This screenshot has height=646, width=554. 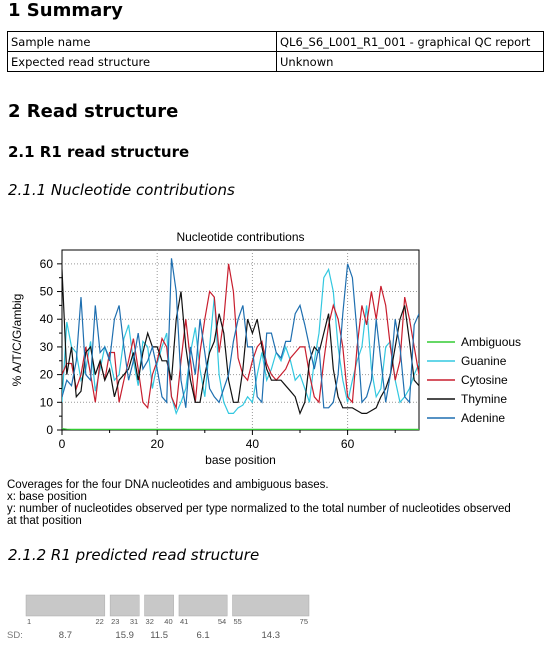 What do you see at coordinates (99, 152) in the screenshot?
I see `r1-read-structure-heading: 2.1 R1 read structure` at bounding box center [99, 152].